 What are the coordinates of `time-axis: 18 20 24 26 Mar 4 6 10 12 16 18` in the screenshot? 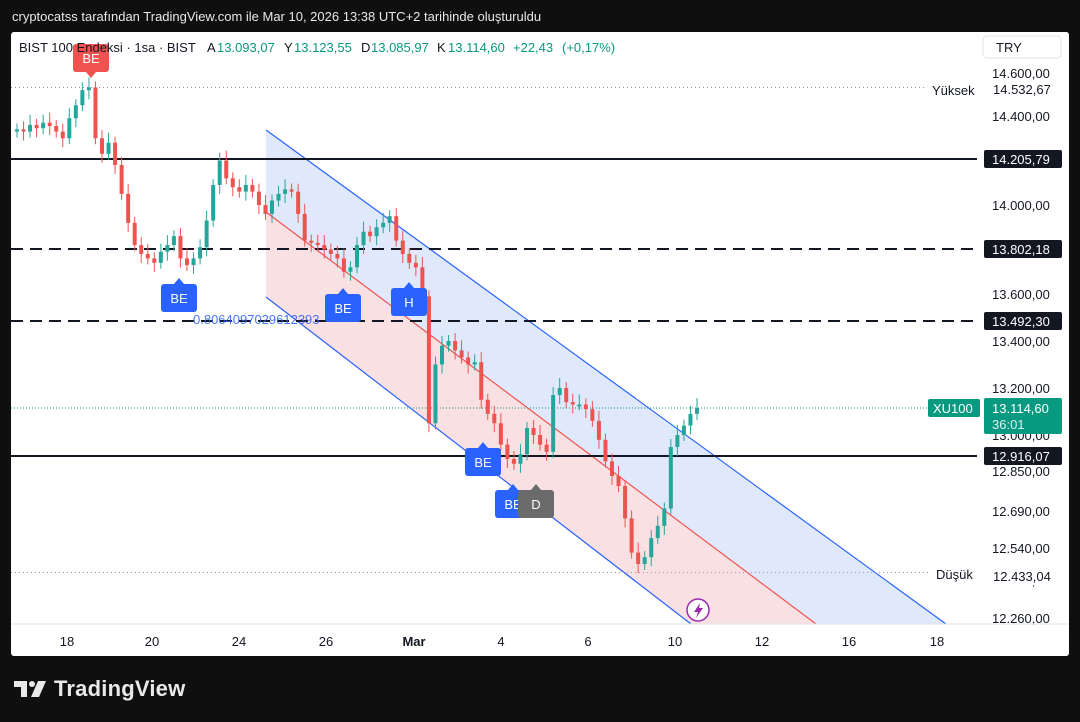 It's located at (540, 636).